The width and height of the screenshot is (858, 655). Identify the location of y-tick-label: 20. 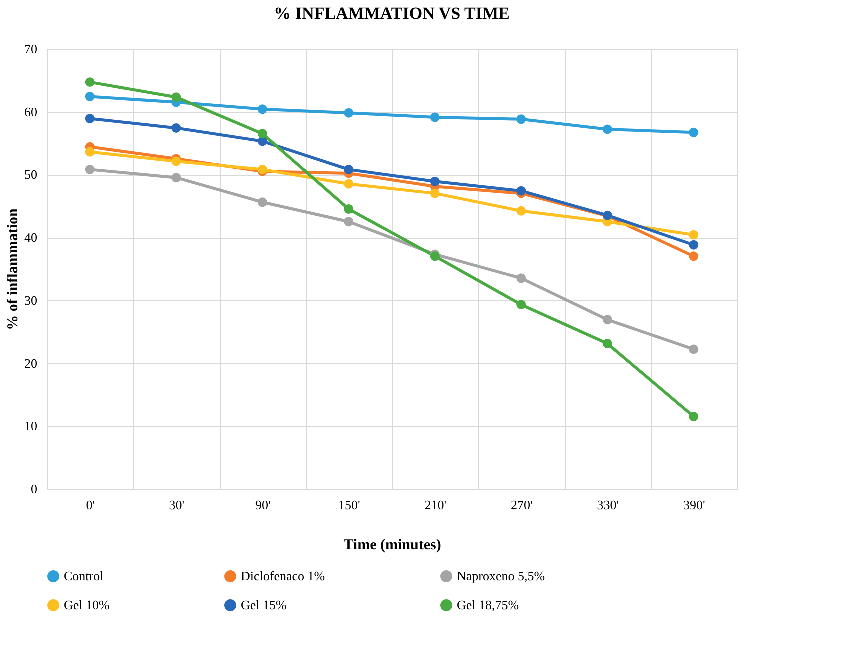
(31, 363).